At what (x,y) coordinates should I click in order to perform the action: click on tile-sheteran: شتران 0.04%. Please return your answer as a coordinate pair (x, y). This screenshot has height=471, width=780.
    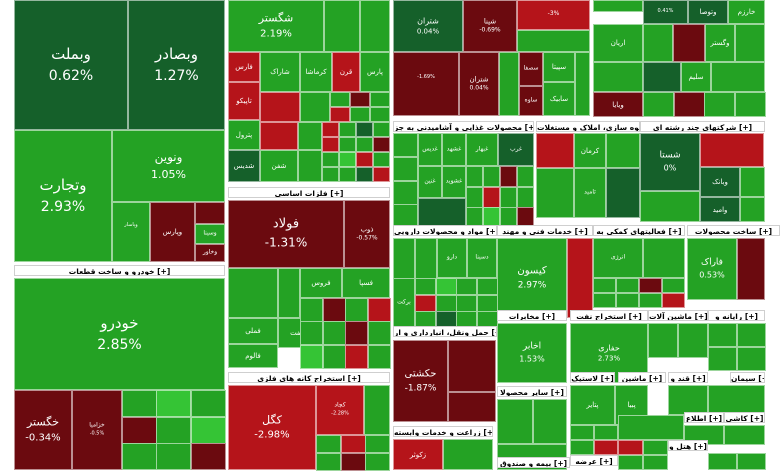
    Looking at the image, I should click on (428, 26).